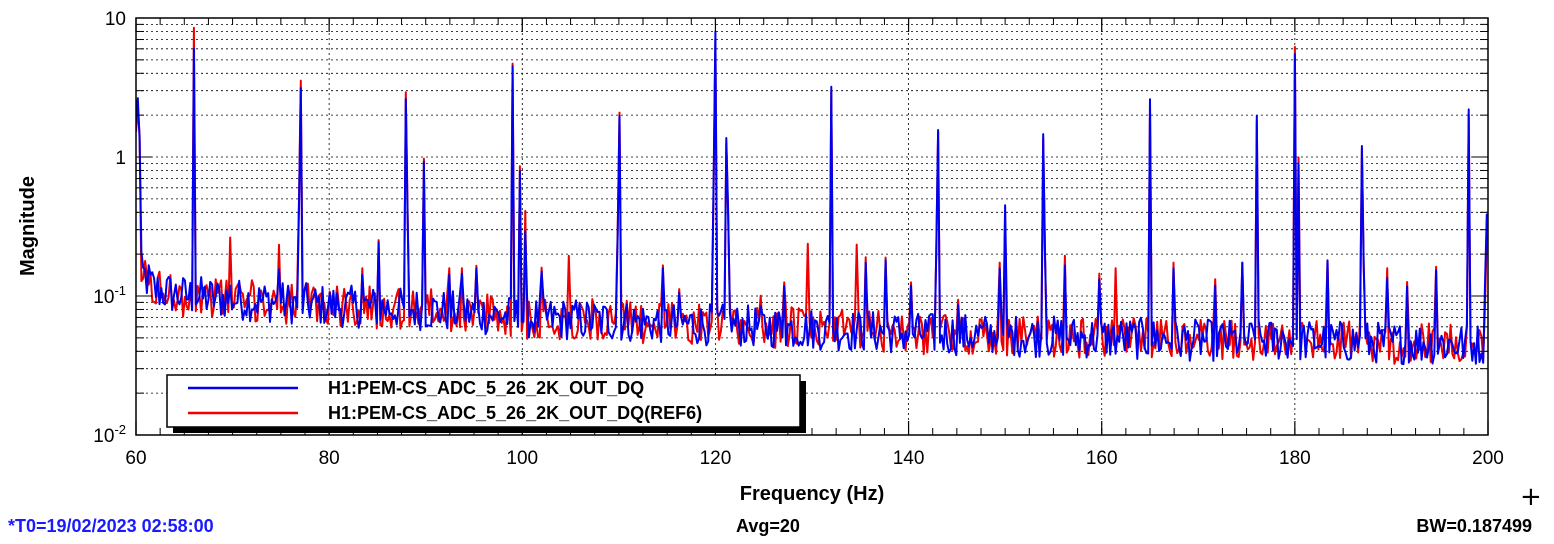 This screenshot has height=544, width=1554. What do you see at coordinates (1295, 458) in the screenshot?
I see `x-tick-label: 180` at bounding box center [1295, 458].